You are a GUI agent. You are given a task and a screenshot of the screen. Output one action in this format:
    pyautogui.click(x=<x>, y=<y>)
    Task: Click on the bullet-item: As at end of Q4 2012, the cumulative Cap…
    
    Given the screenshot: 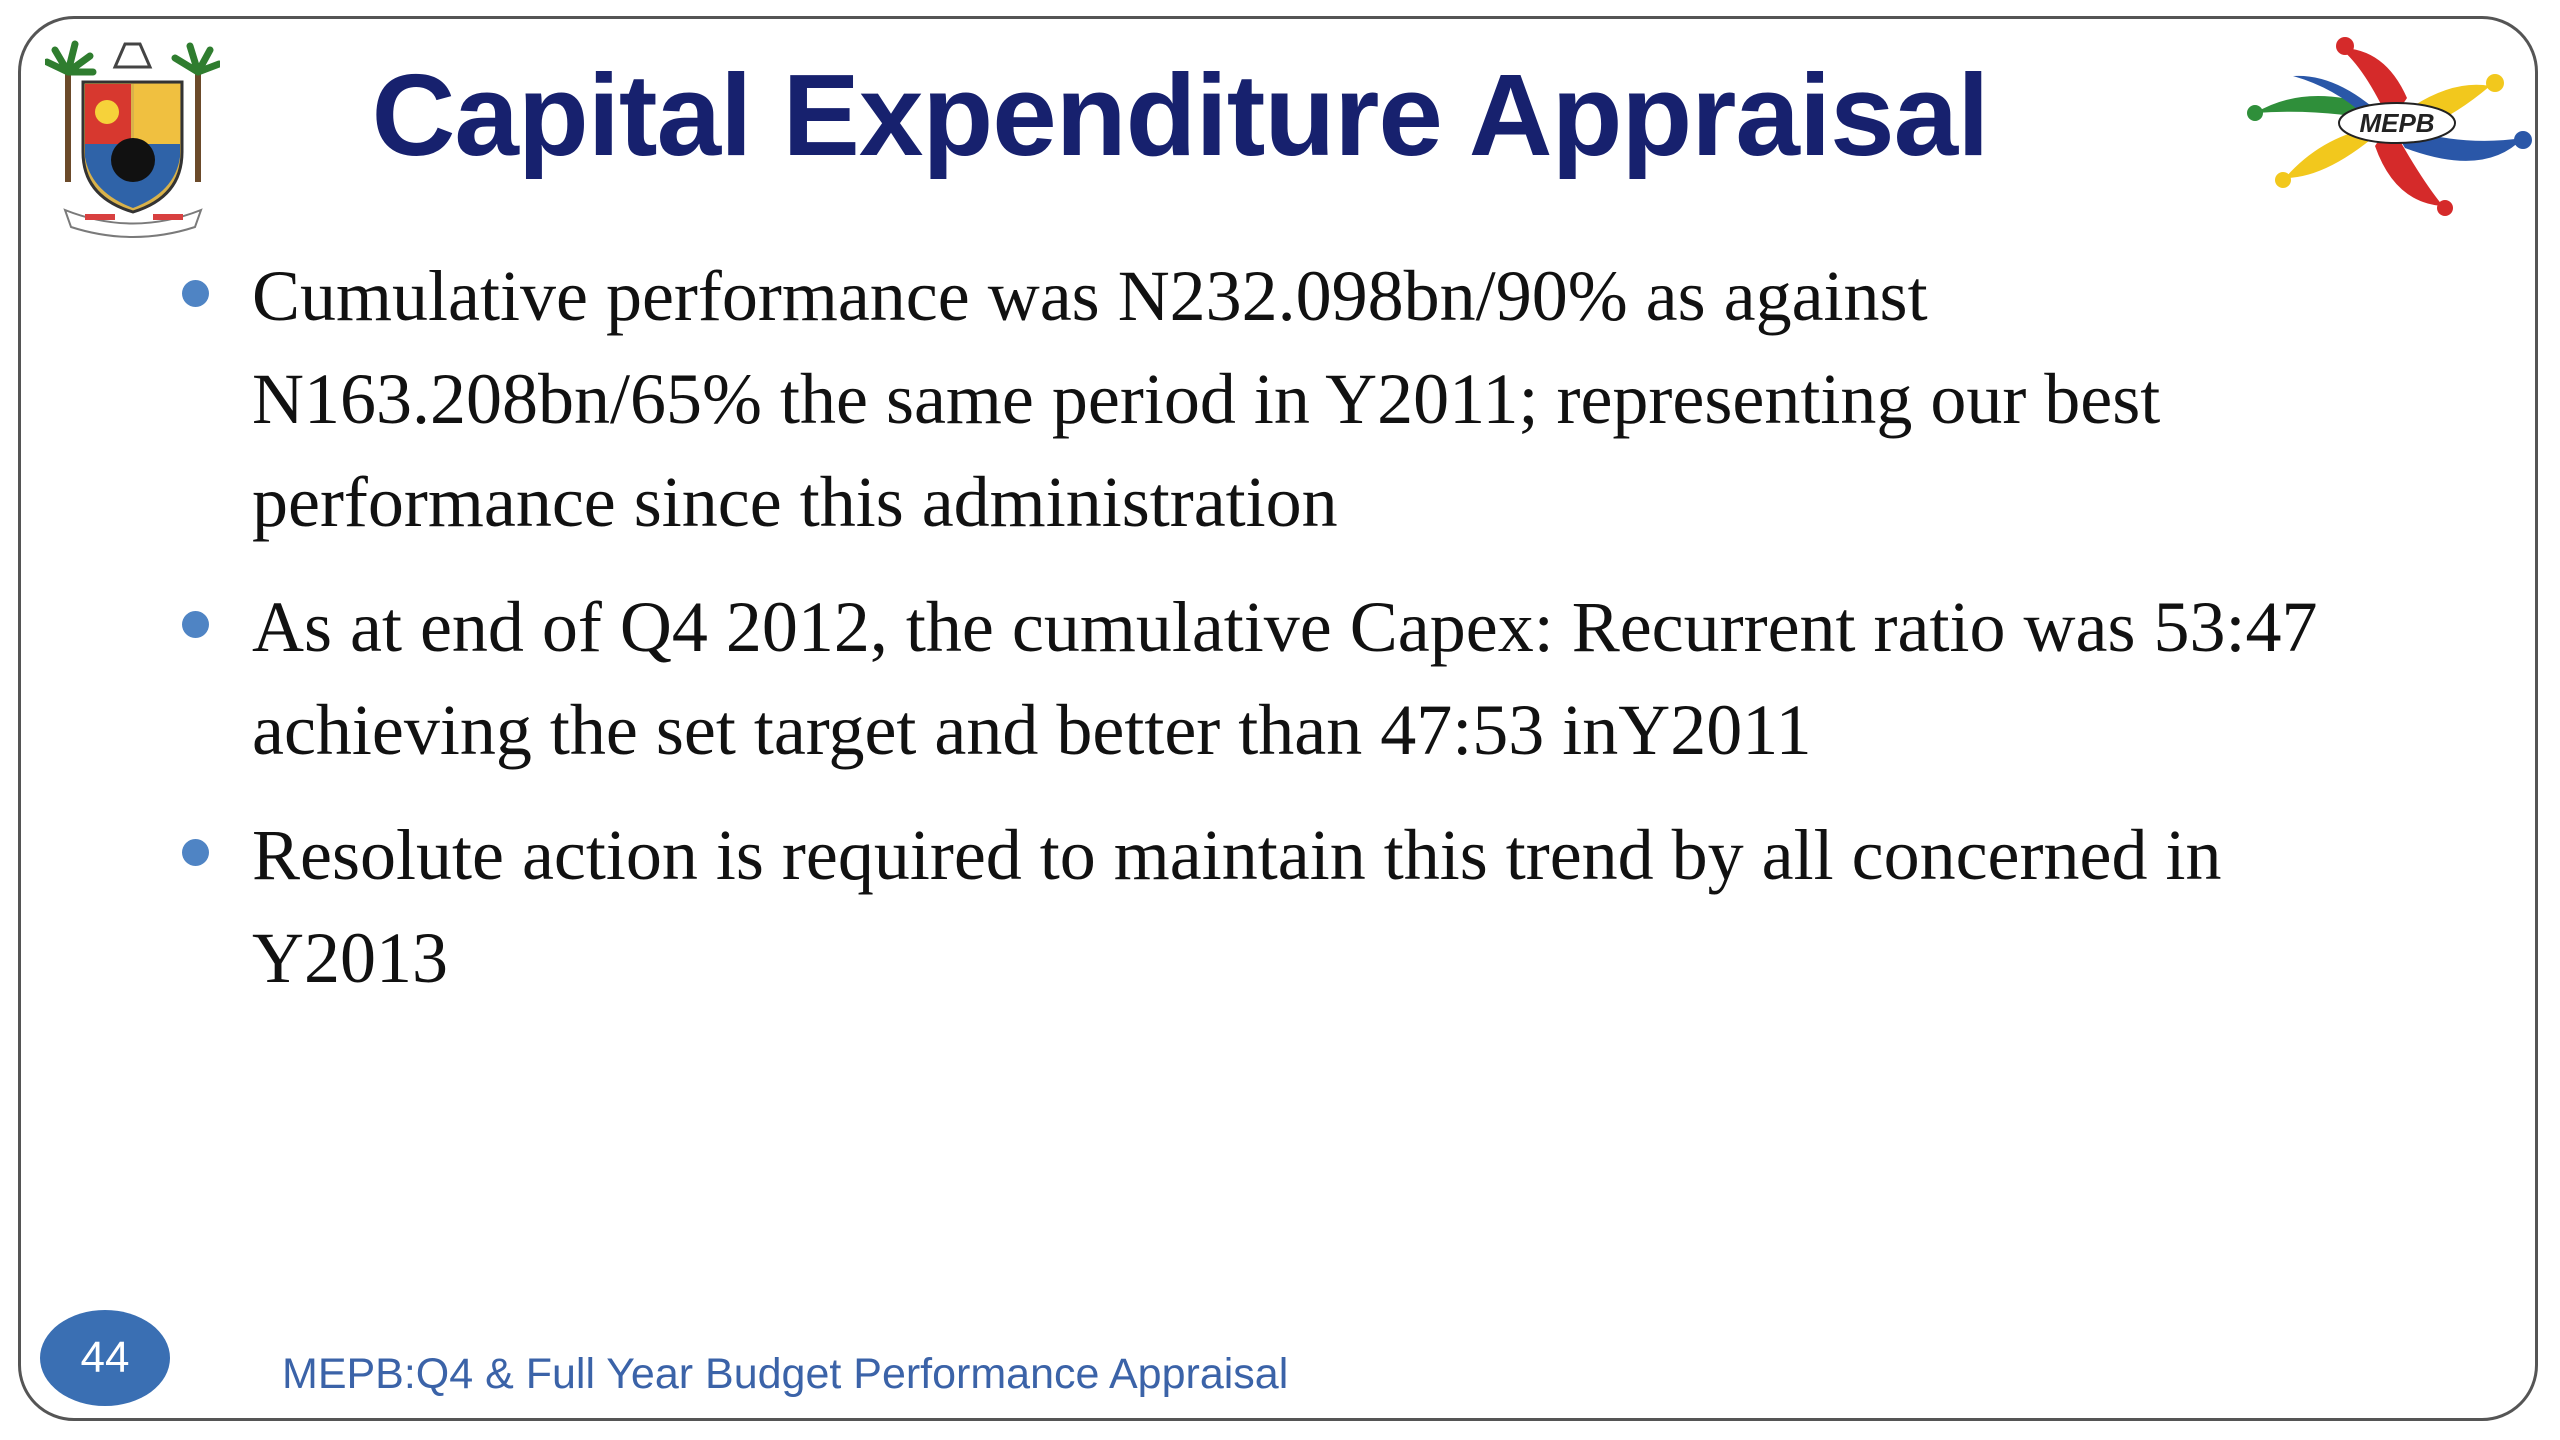 What is the action you would take?
    pyautogui.click(x=1280, y=679)
    